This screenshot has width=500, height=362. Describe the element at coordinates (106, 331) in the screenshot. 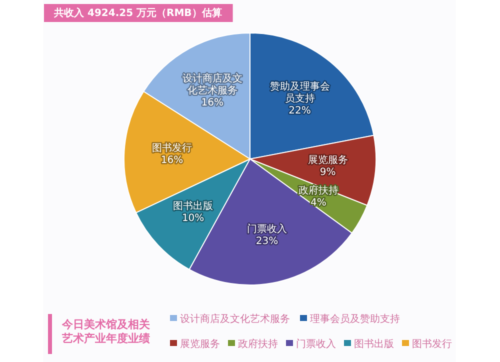

I see `text: 今日美术馆及相关艺术产业年度业绩` at that location.